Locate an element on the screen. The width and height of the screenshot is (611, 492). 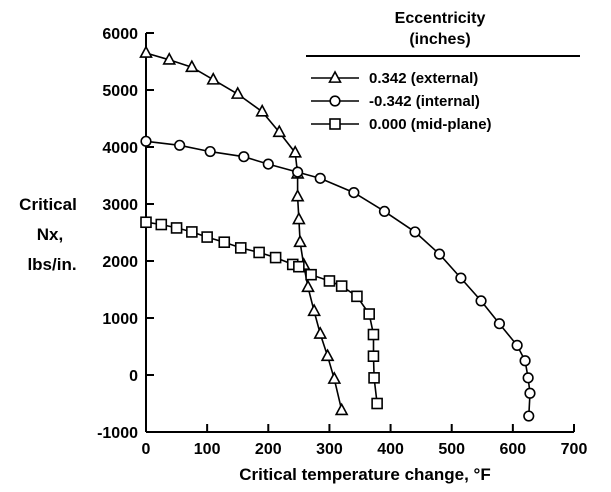
legend-marker-triangle is located at coordinates (335, 76).